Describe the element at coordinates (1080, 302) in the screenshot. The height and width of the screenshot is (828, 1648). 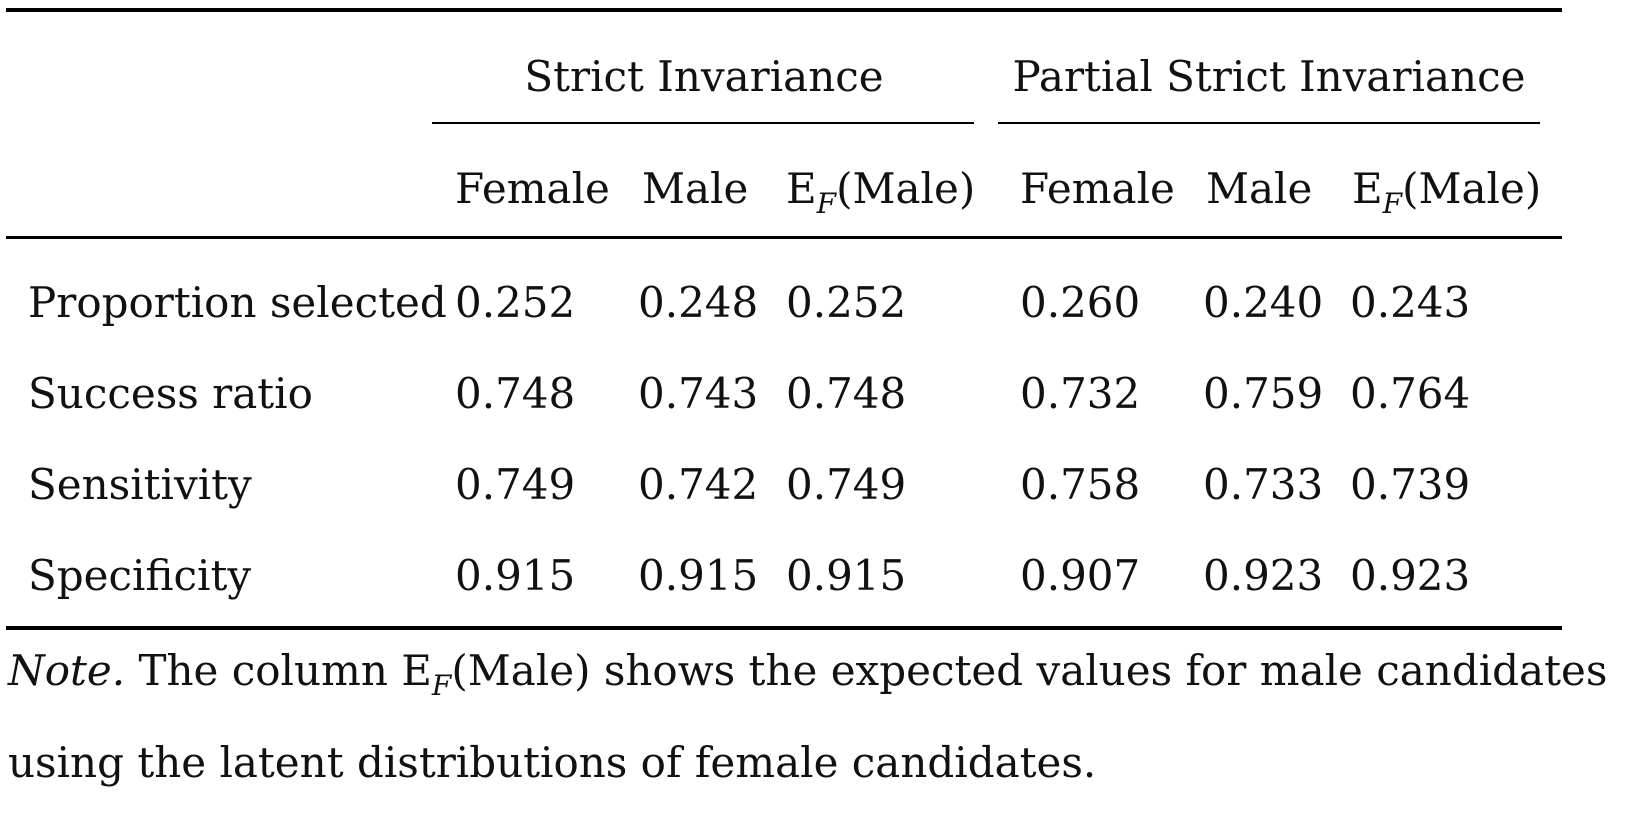
I see `cell-value: 0.260` at that location.